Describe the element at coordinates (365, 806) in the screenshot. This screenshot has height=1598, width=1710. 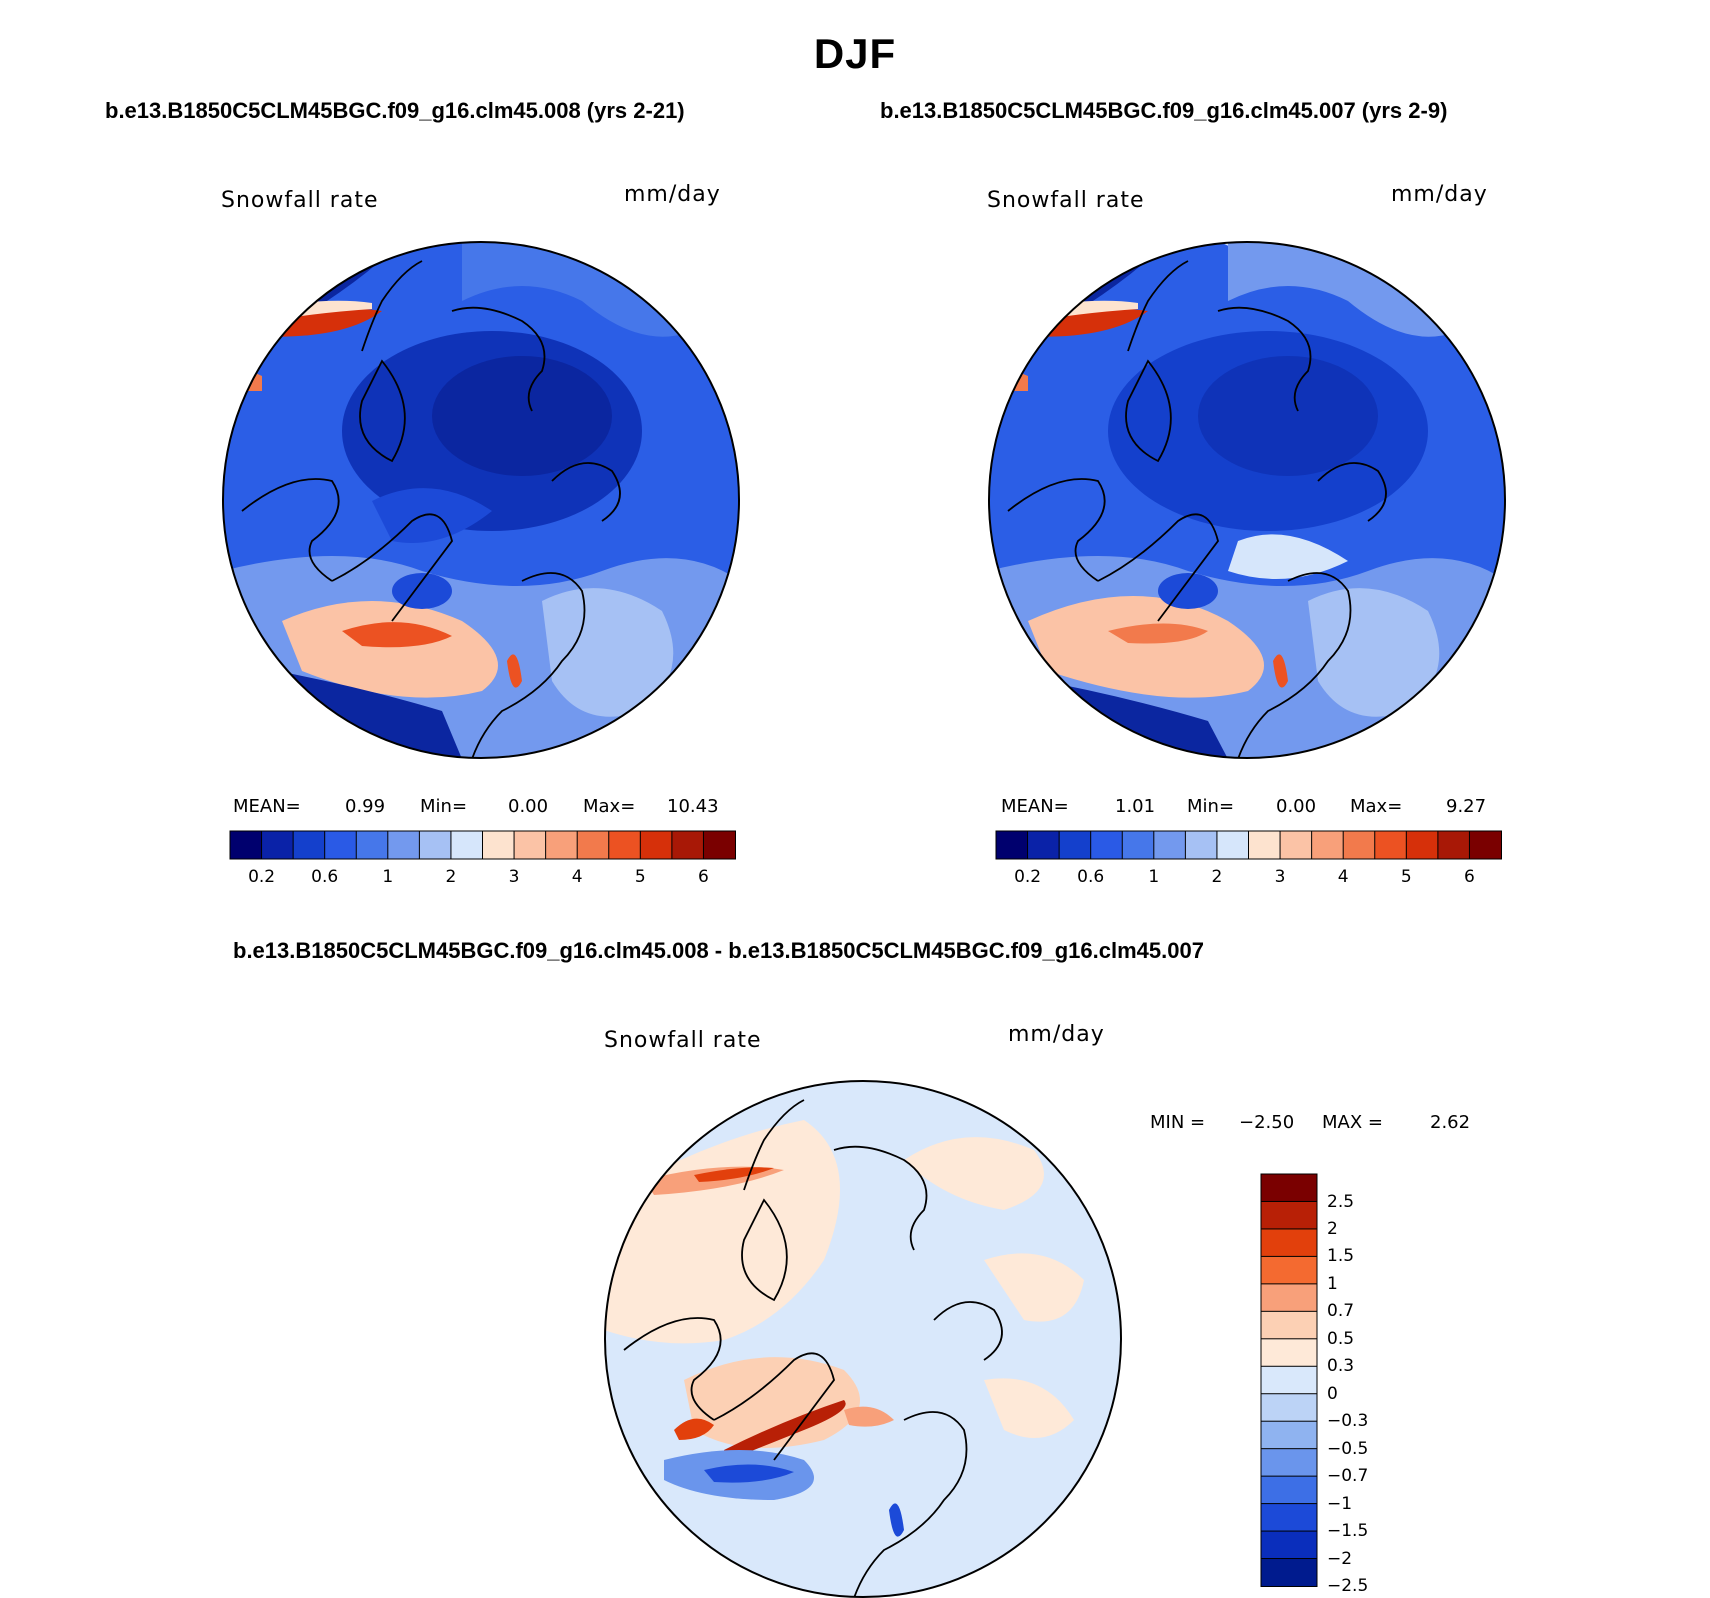
I see `left-mean-value: 0.99` at that location.